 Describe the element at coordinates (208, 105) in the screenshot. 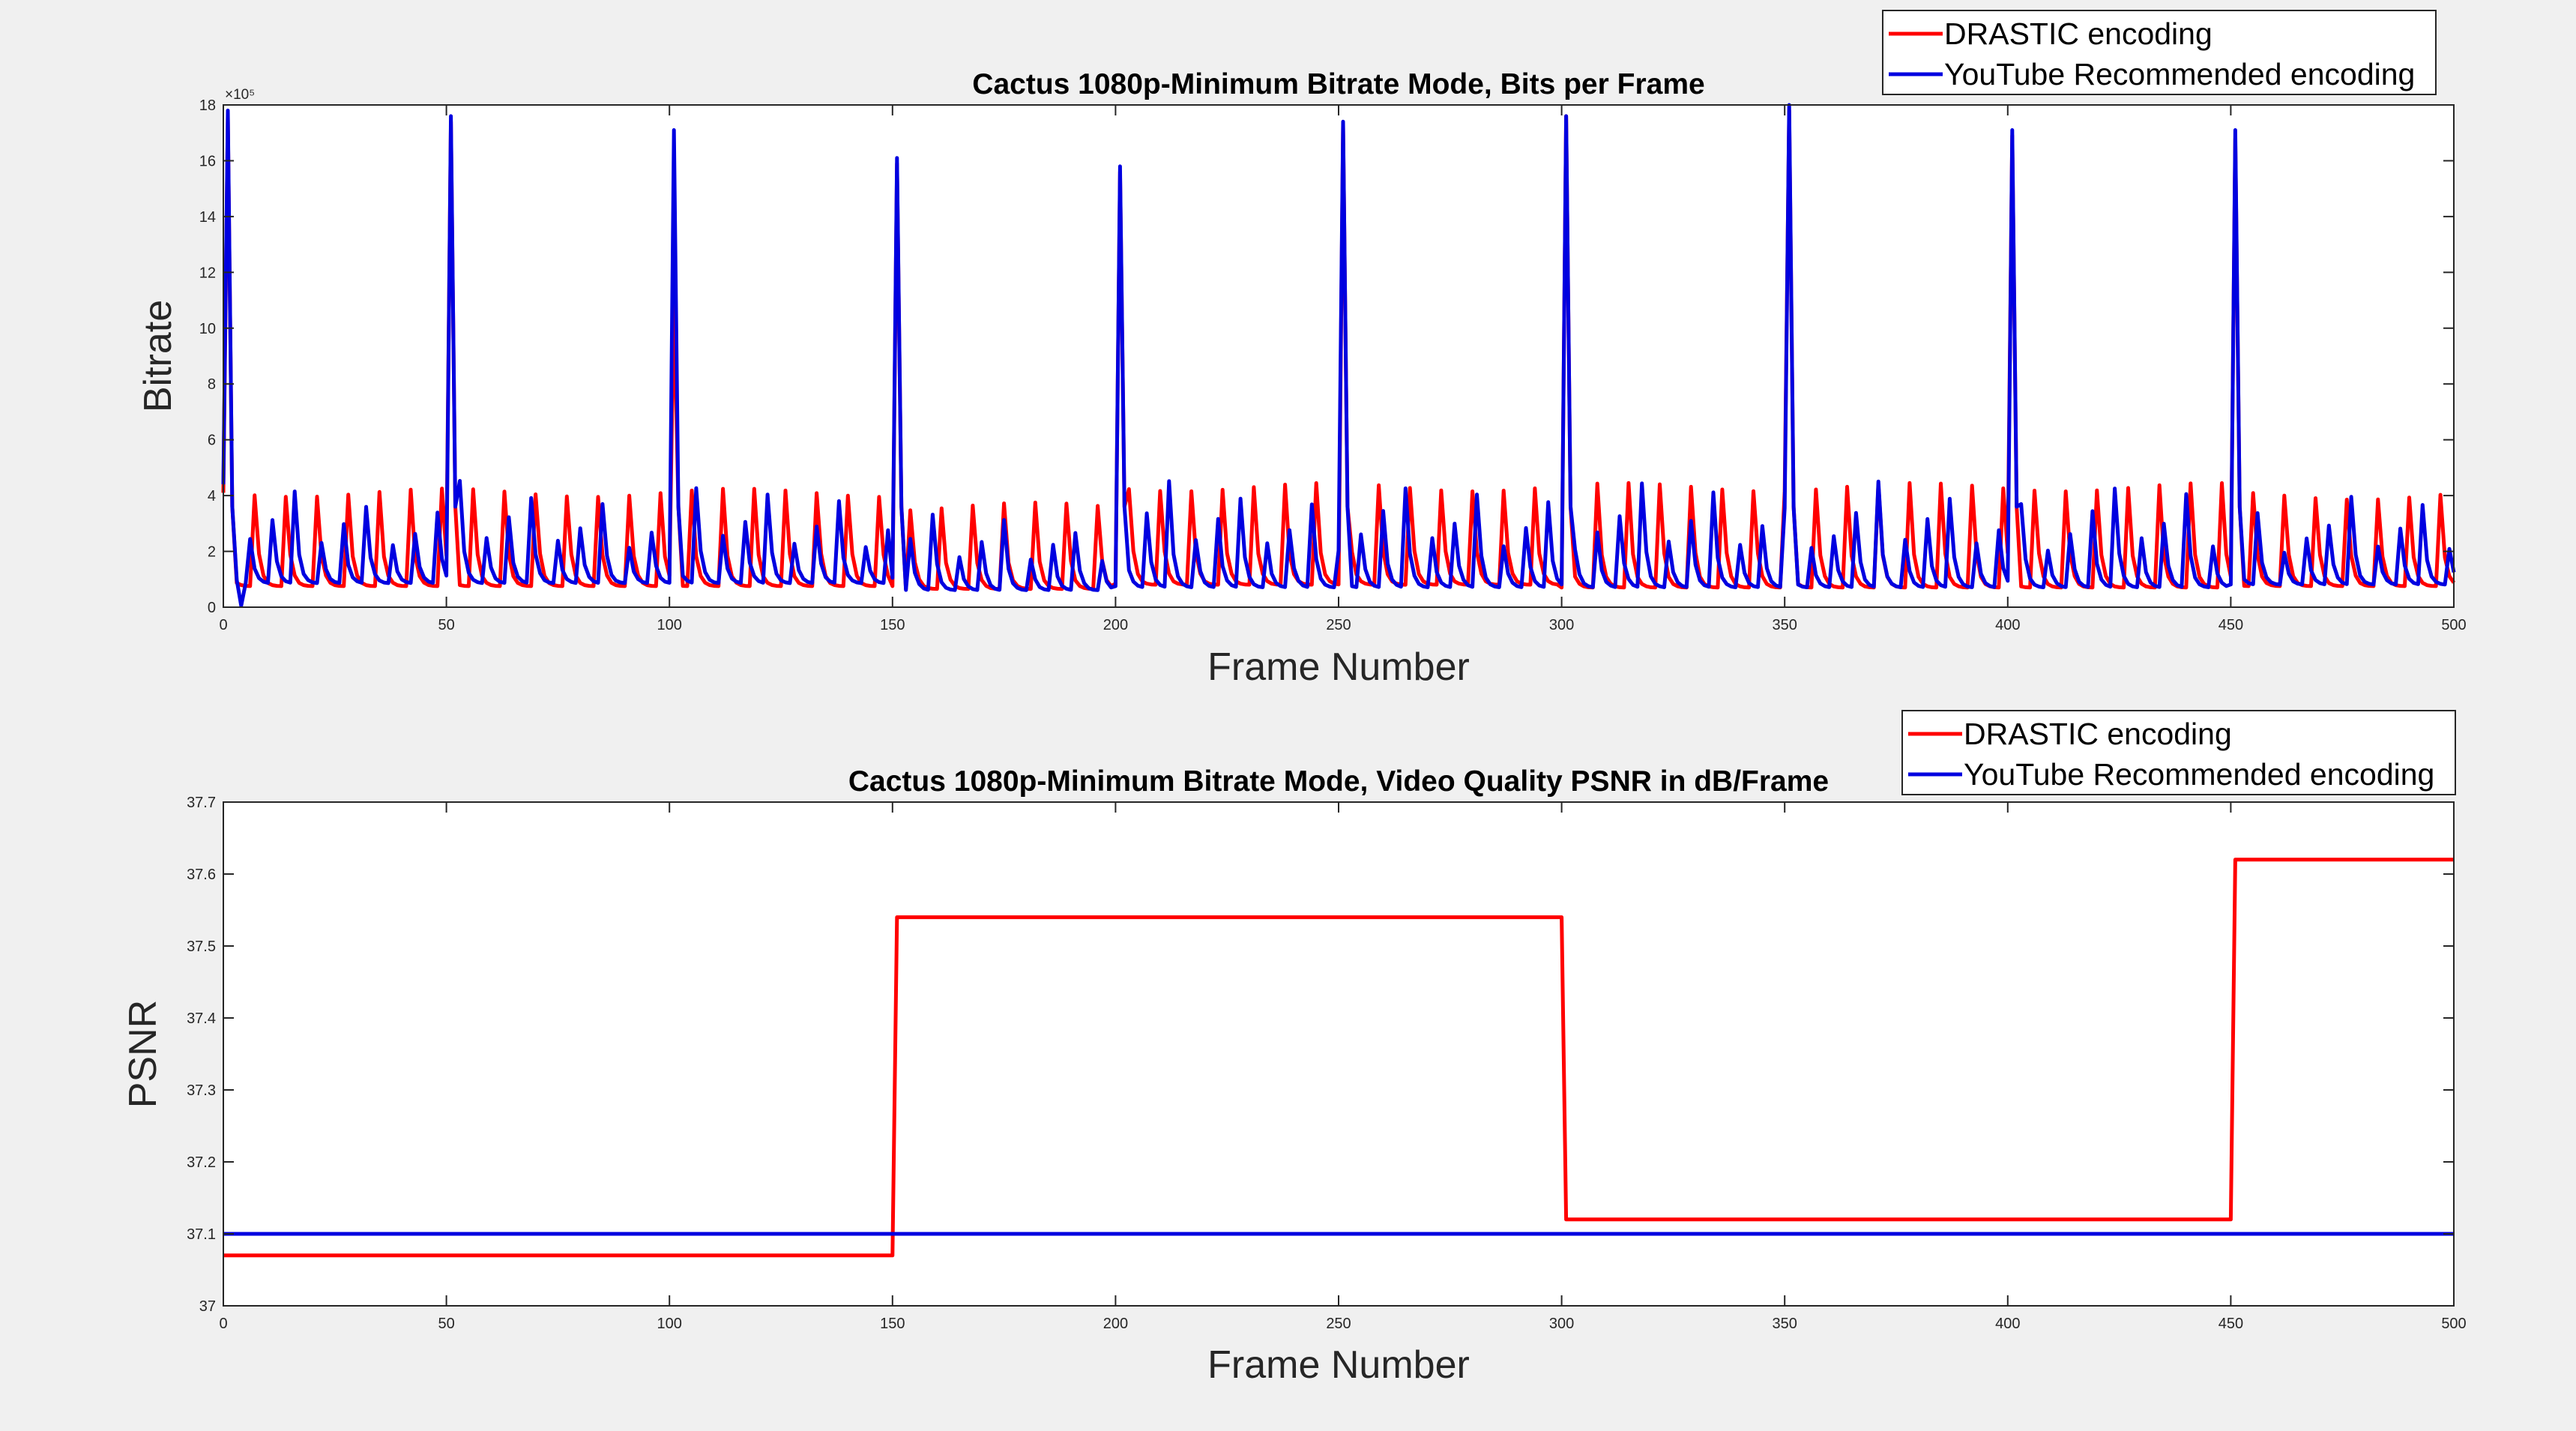

I see `y-tick-label: 18` at that location.